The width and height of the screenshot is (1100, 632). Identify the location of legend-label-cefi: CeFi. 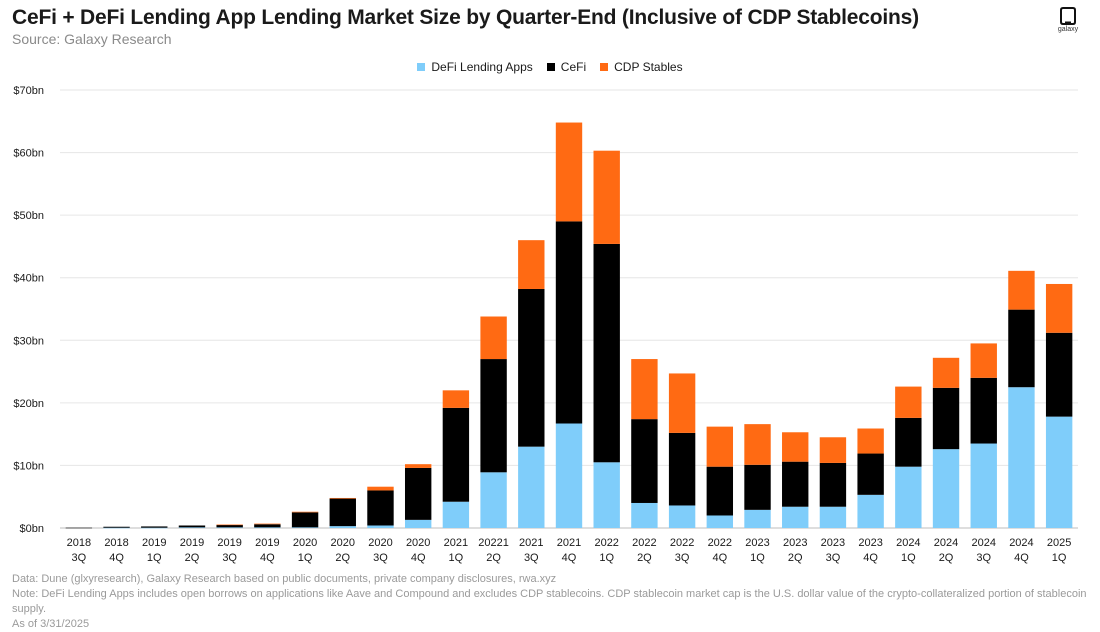
(573, 67).